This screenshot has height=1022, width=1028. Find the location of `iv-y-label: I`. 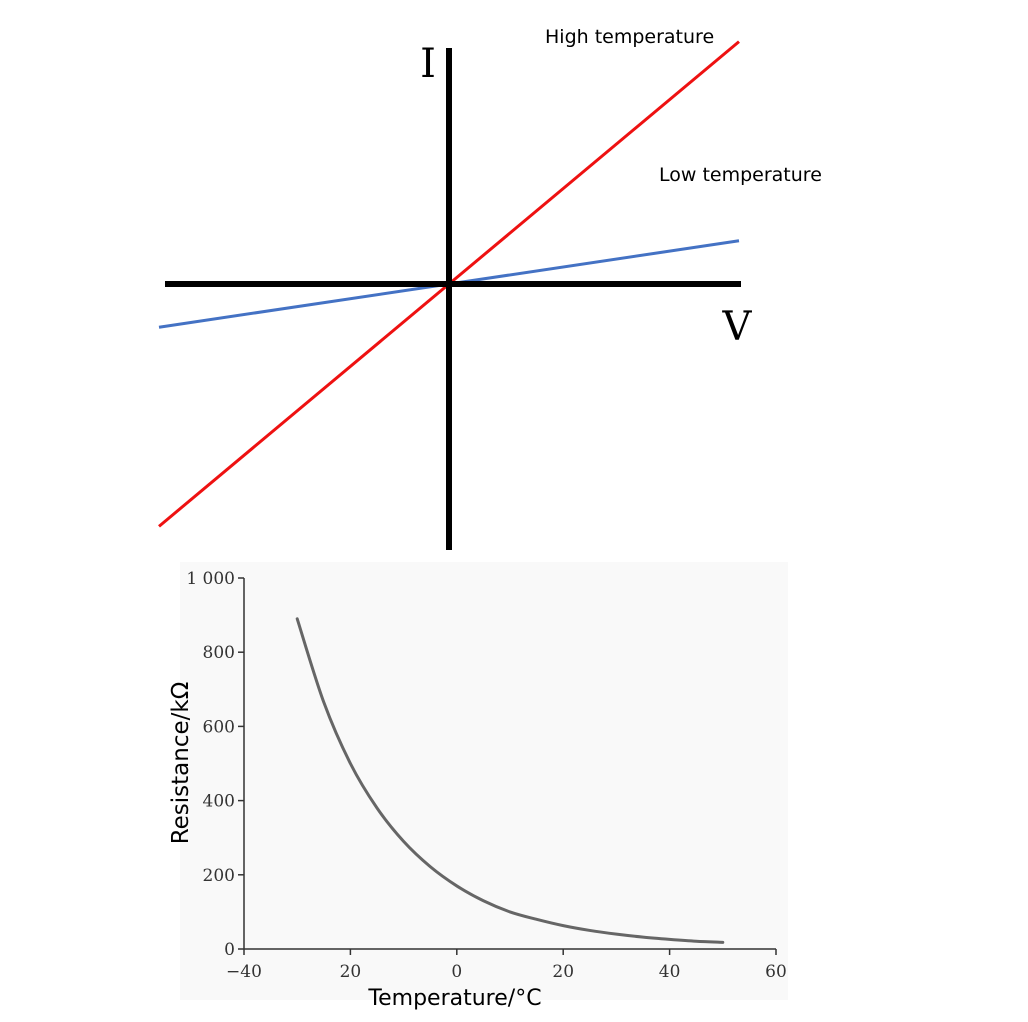

iv-y-label: I is located at coordinates (428, 64).